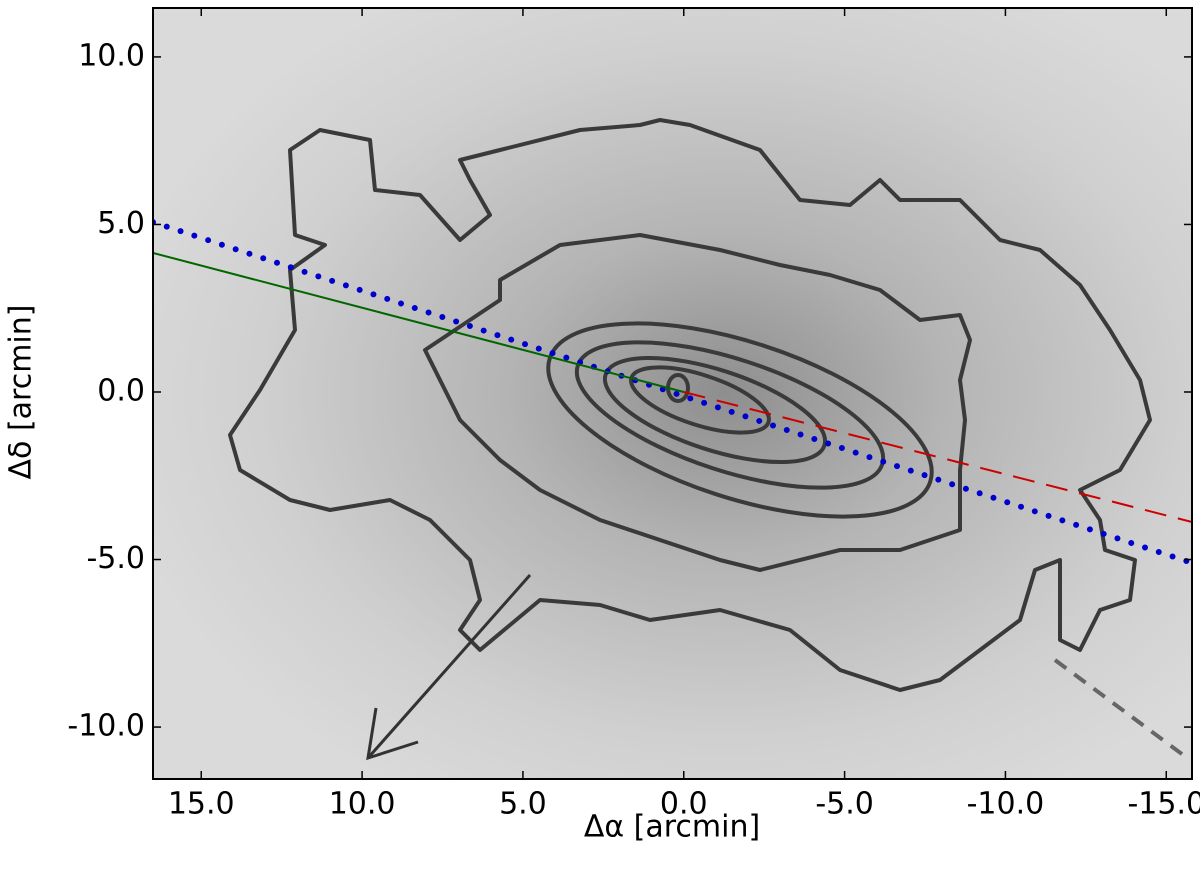  Describe the element at coordinates (1163, 804) in the screenshot. I see `x-tick-label: -15.0` at that location.